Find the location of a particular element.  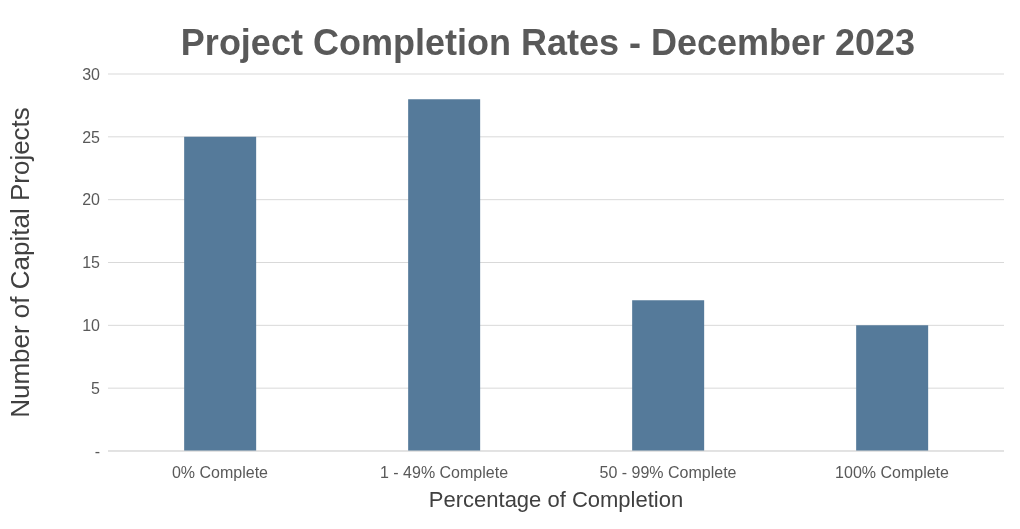

y-tick-label: 30 is located at coordinates (91, 74).